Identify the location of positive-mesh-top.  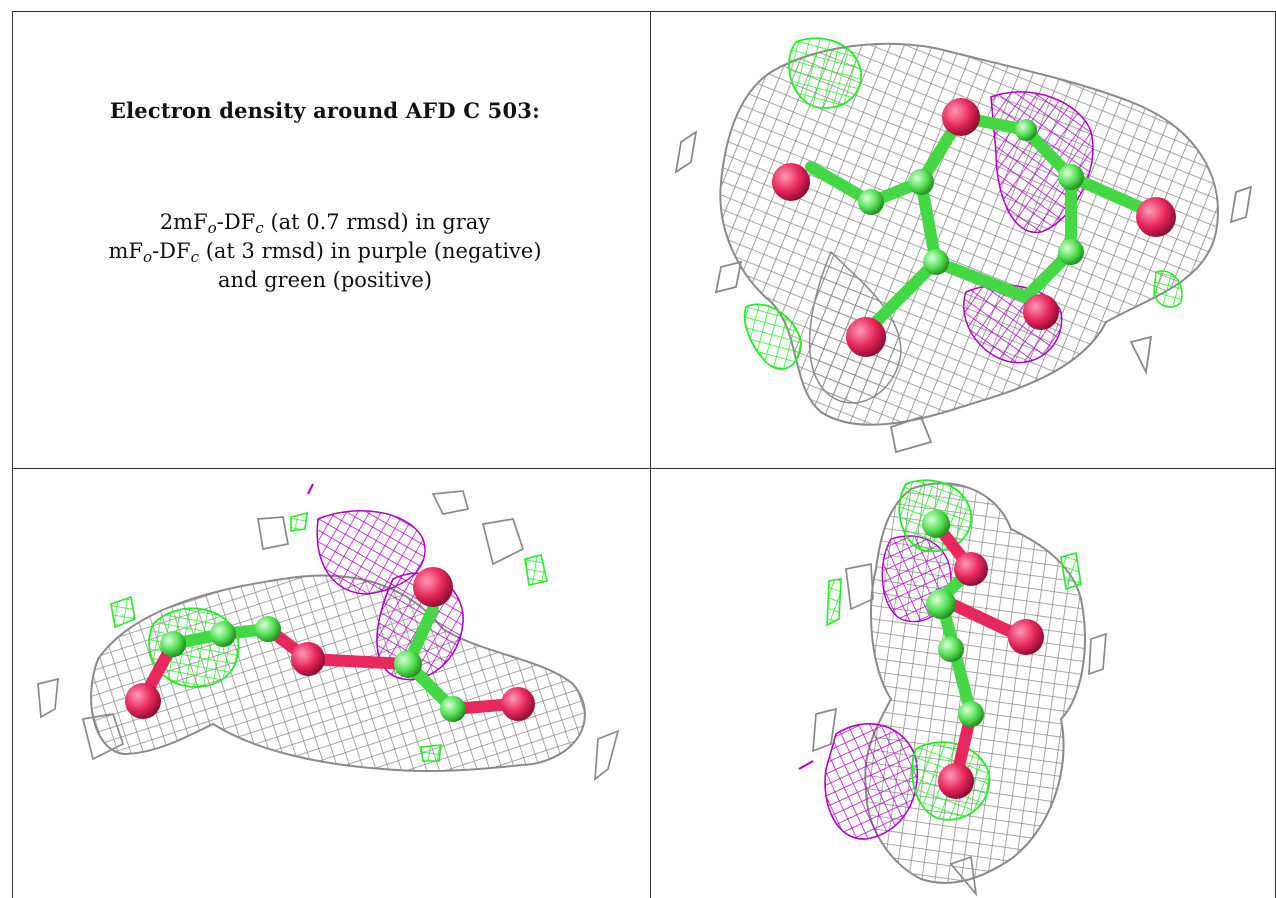
(825, 73).